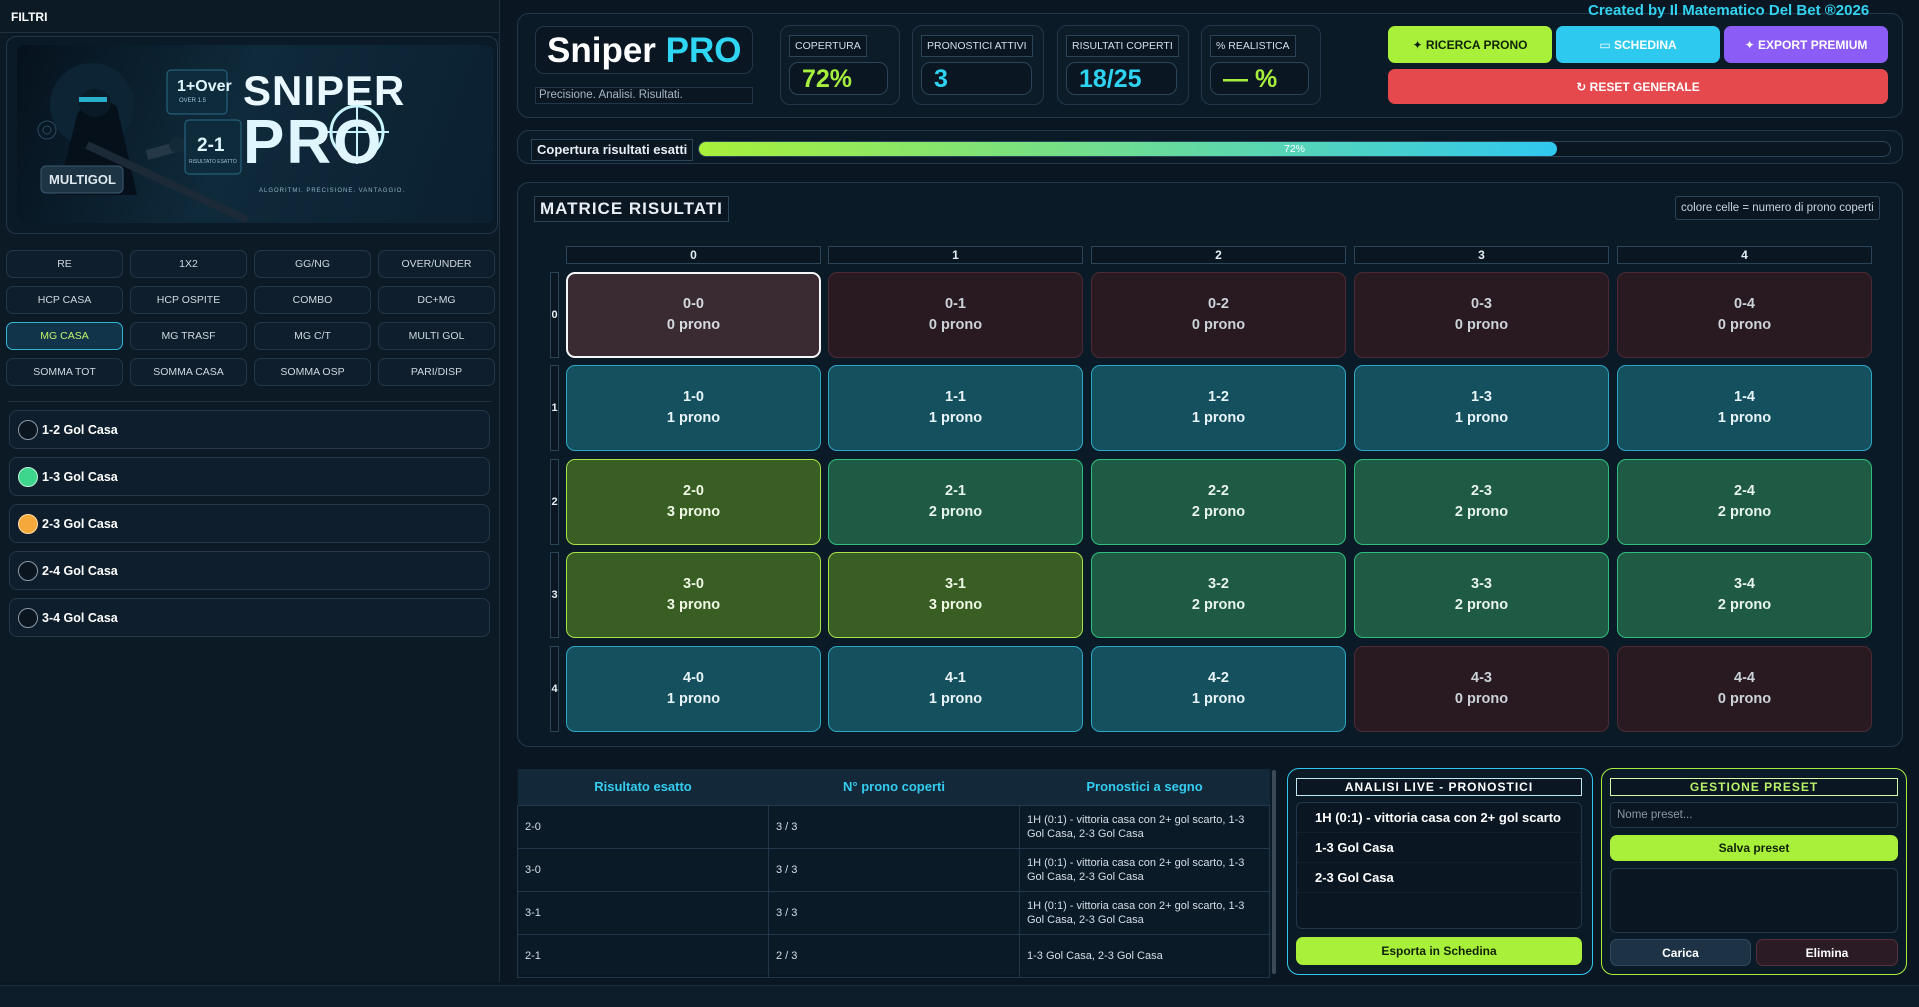 The width and height of the screenshot is (1919, 1007). What do you see at coordinates (436, 372) in the screenshot?
I see `filter-button-pari-disp: PARI/DISP` at bounding box center [436, 372].